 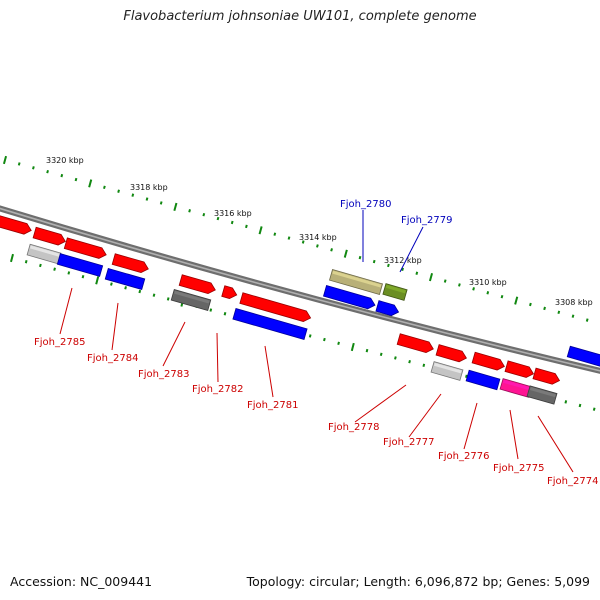 What do you see at coordinates (217, 389) in the screenshot?
I see `gene-label: Fjoh_2782` at bounding box center [217, 389].